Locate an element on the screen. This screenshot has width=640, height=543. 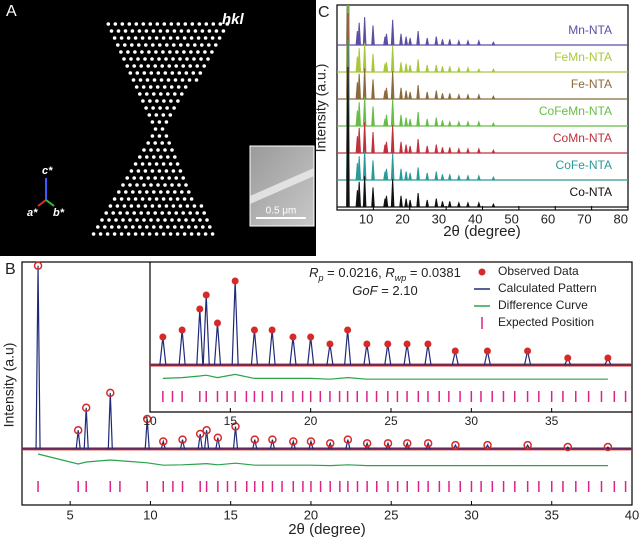
x-tick-label: 30 is located at coordinates (471, 514).